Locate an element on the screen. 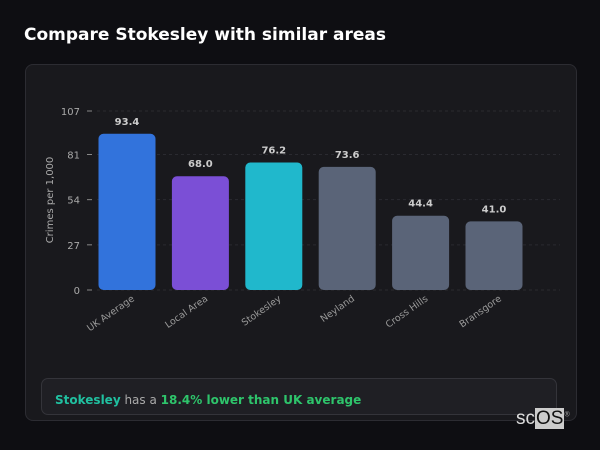 The image size is (600, 450). y-tick-label: 0 is located at coordinates (77, 291).